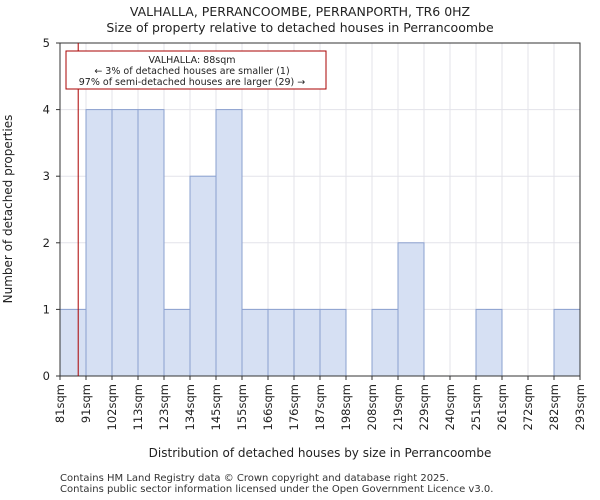 This screenshot has width=600, height=500. What do you see at coordinates (294, 407) in the screenshot?
I see `x-tick-label-176sqm: 176sqm` at bounding box center [294, 407].